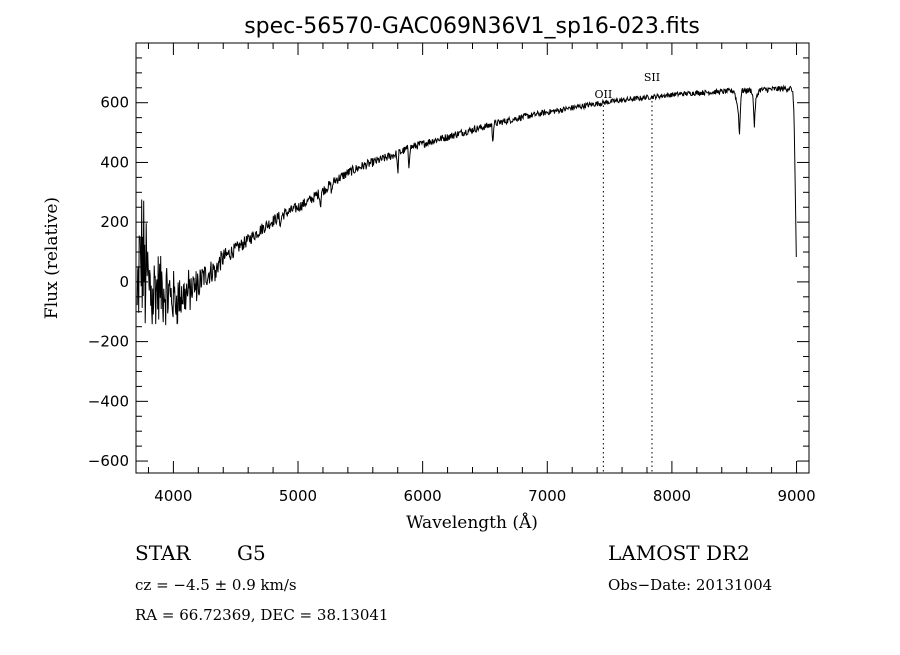 The width and height of the screenshot is (900, 655). I want to click on x-tick-label: 4000, so click(173, 496).